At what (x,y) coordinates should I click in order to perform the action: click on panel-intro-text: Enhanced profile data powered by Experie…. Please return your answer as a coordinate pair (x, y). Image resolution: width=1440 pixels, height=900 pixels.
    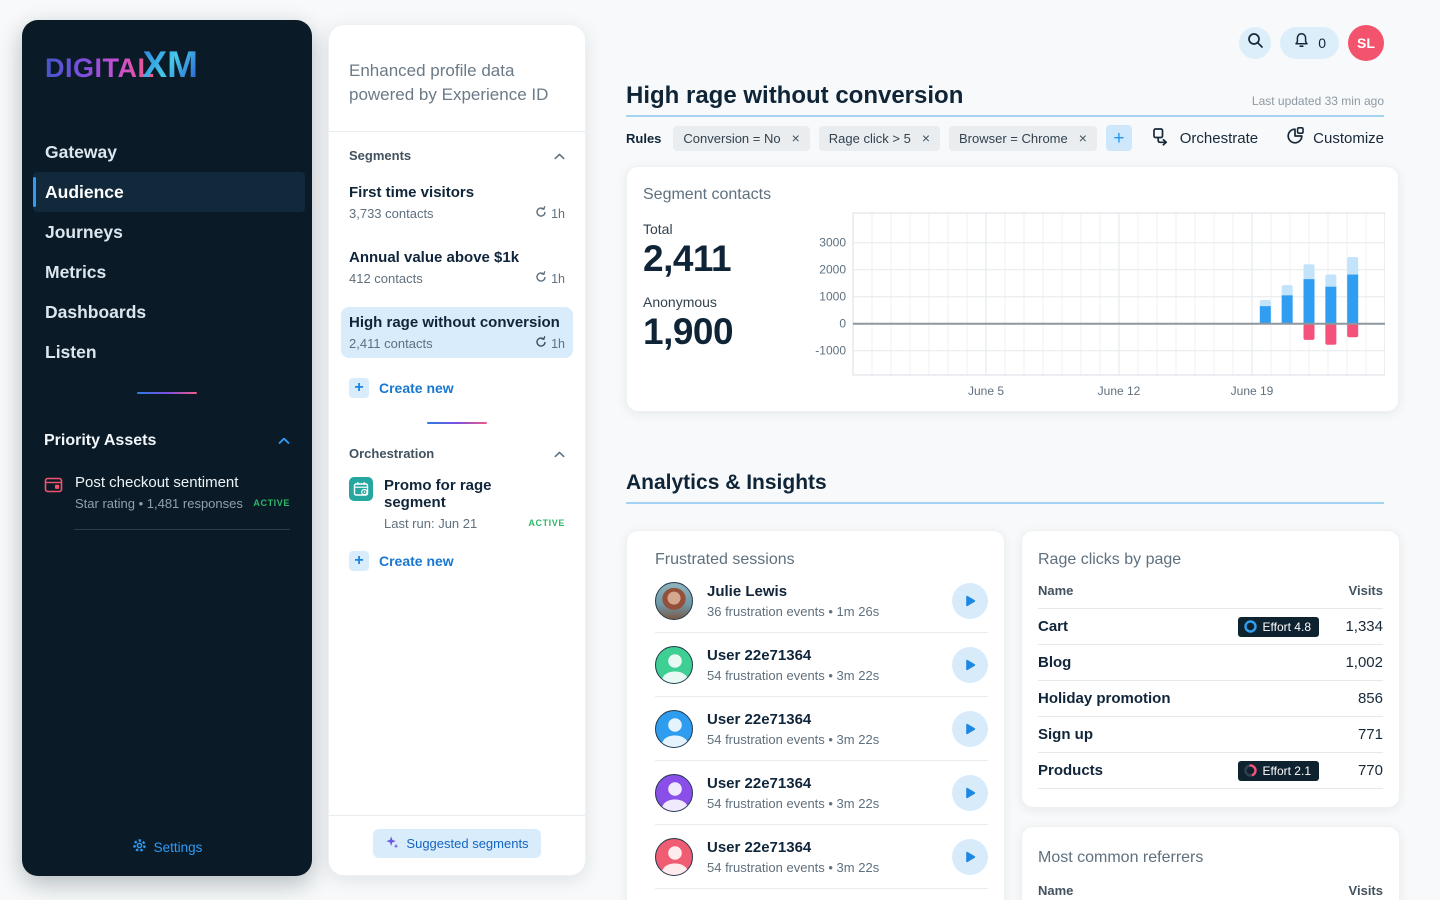
    Looking at the image, I should click on (449, 83).